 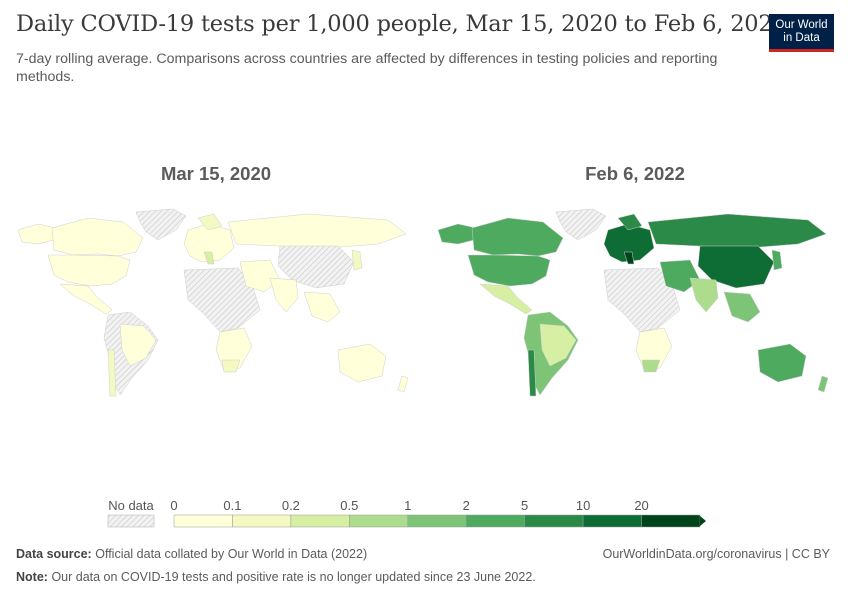 What do you see at coordinates (232, 505) in the screenshot?
I see `legend-tick-label: 0.1` at bounding box center [232, 505].